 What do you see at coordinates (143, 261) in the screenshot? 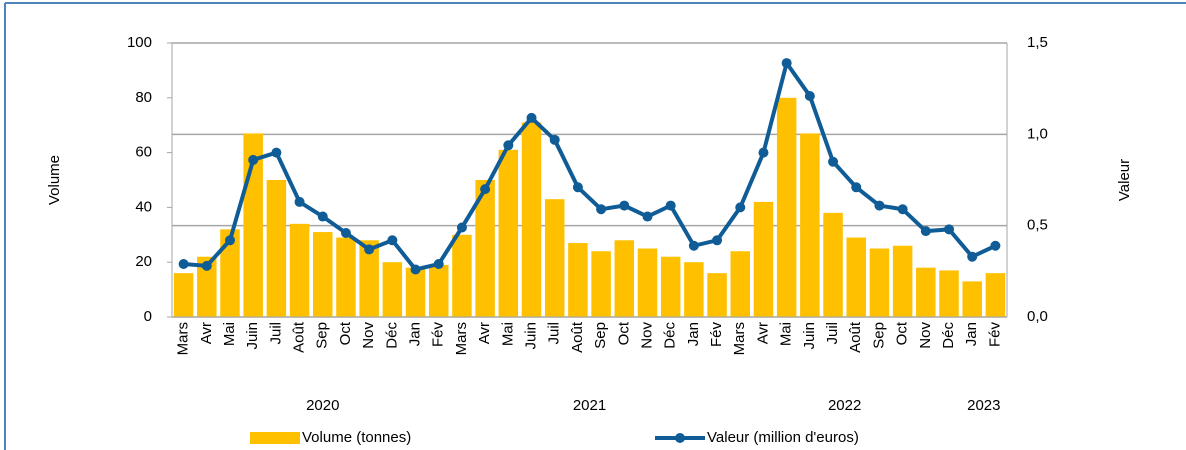
I see `y-tick-label: 20` at bounding box center [143, 261].